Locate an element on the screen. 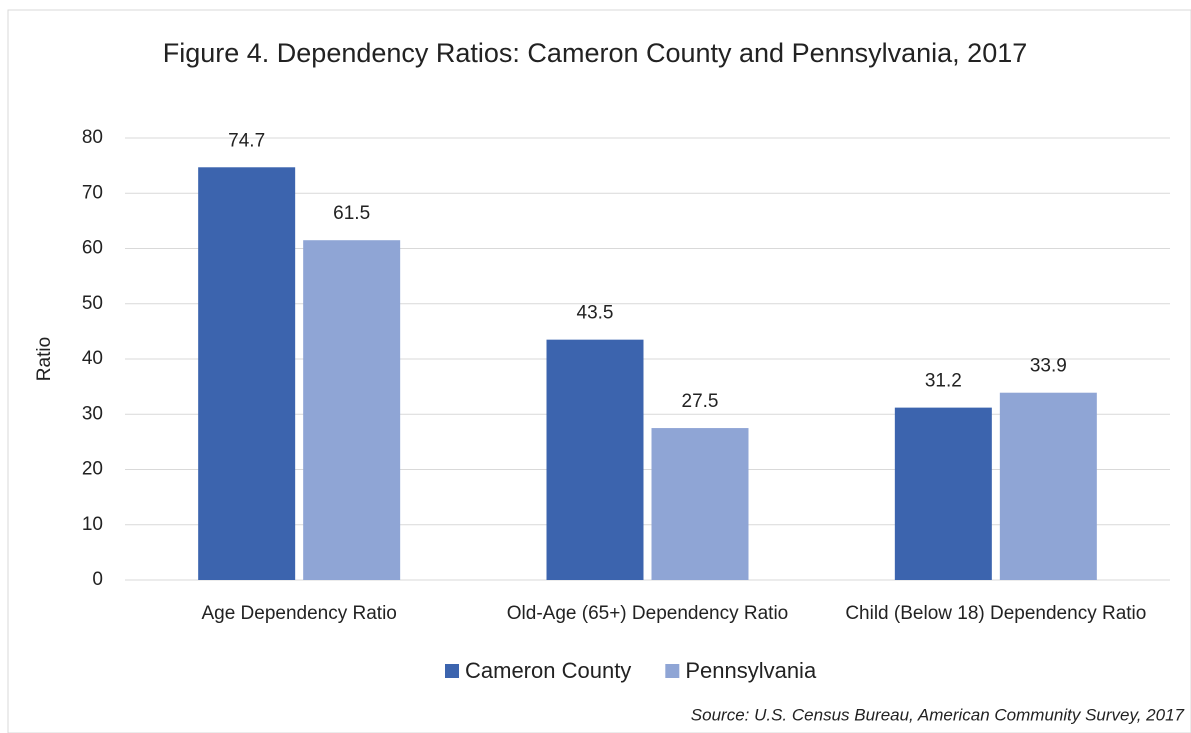 Image resolution: width=1191 pixels, height=733 pixels. x-tick-label: Child (Below 18) Dependency Ratio is located at coordinates (995, 613).